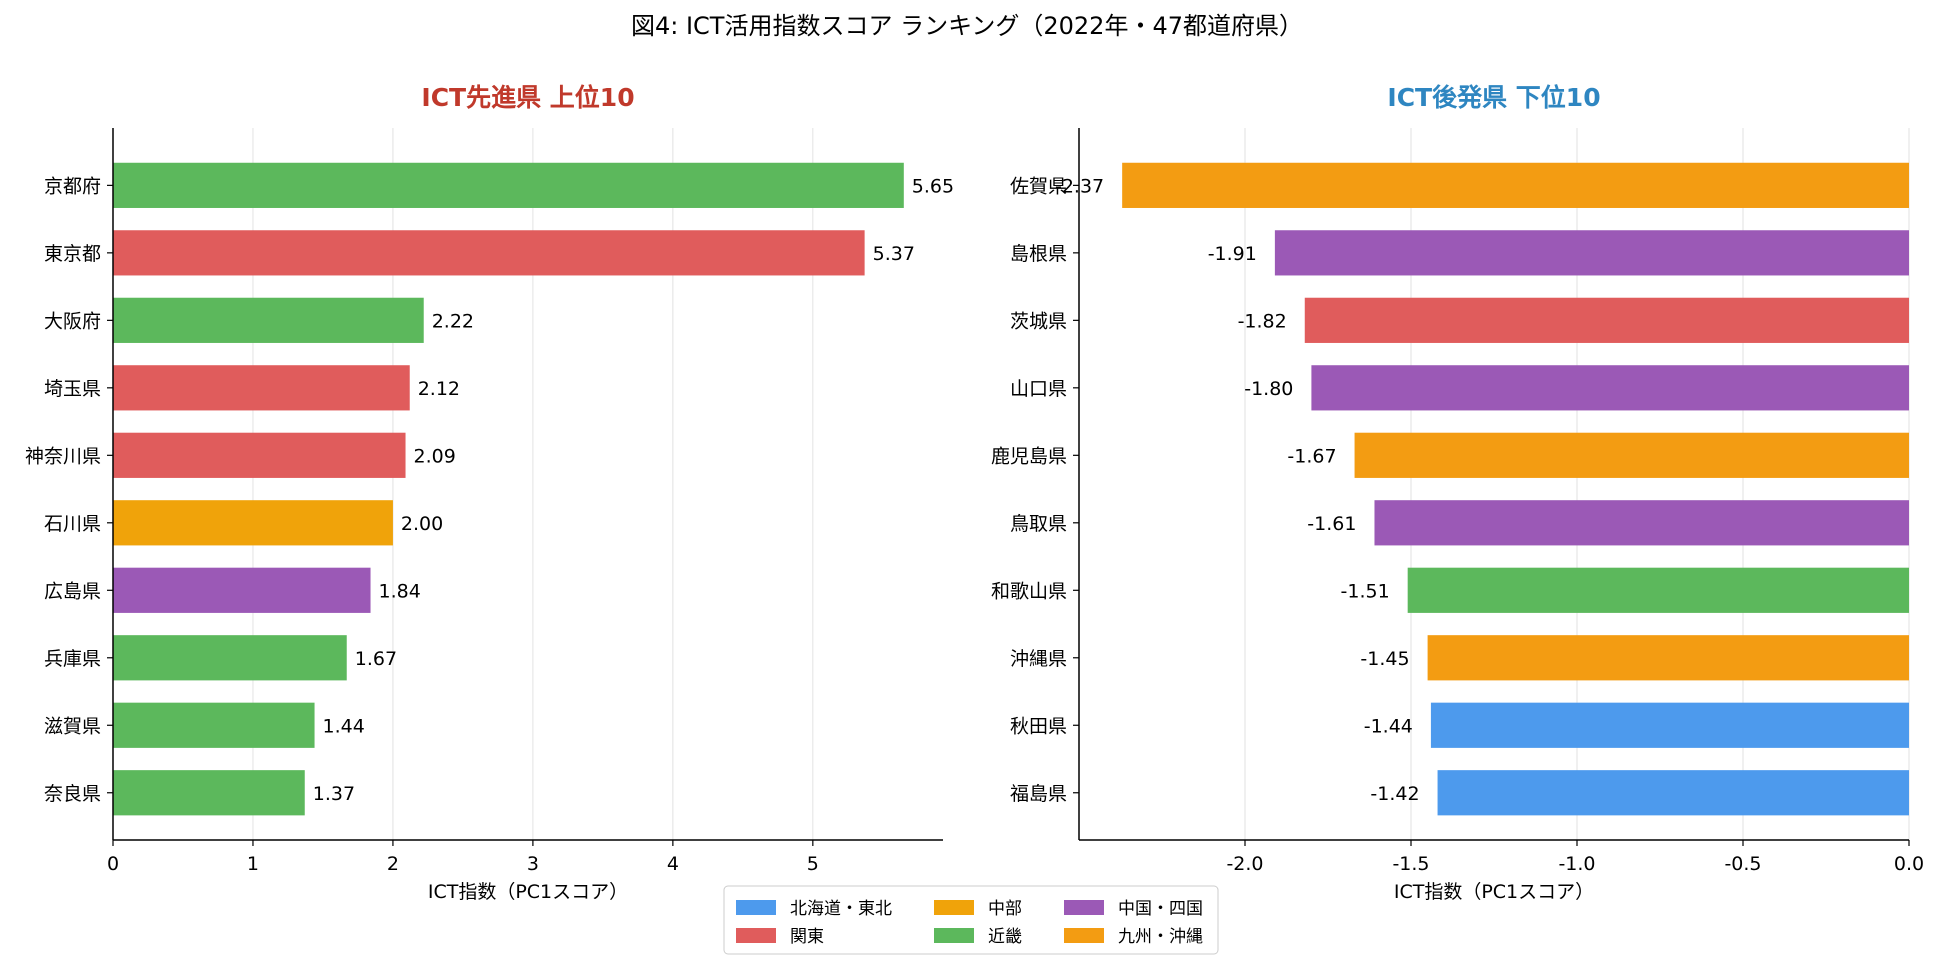  I want to click on bottom-category-label-6: 鳥取県, so click(1038, 524).